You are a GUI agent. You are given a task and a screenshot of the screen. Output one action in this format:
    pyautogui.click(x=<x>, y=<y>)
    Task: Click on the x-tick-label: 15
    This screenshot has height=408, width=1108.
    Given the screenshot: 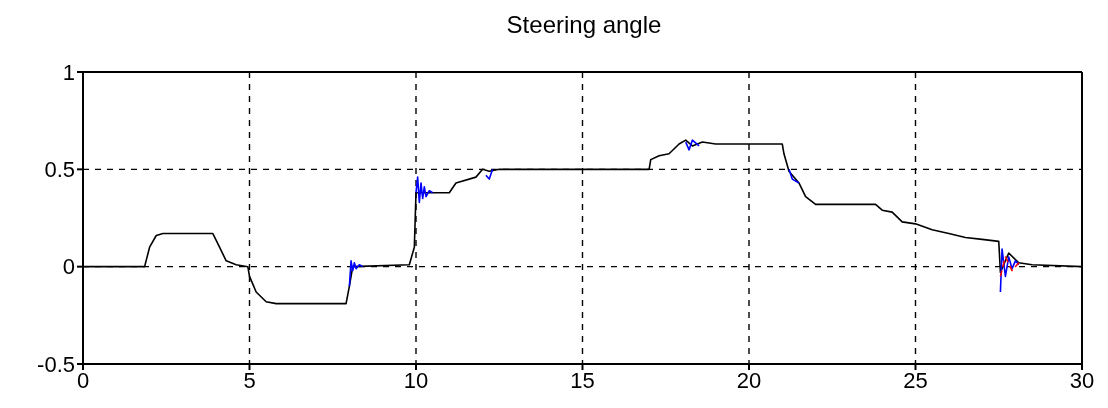 What is the action you would take?
    pyautogui.click(x=582, y=380)
    